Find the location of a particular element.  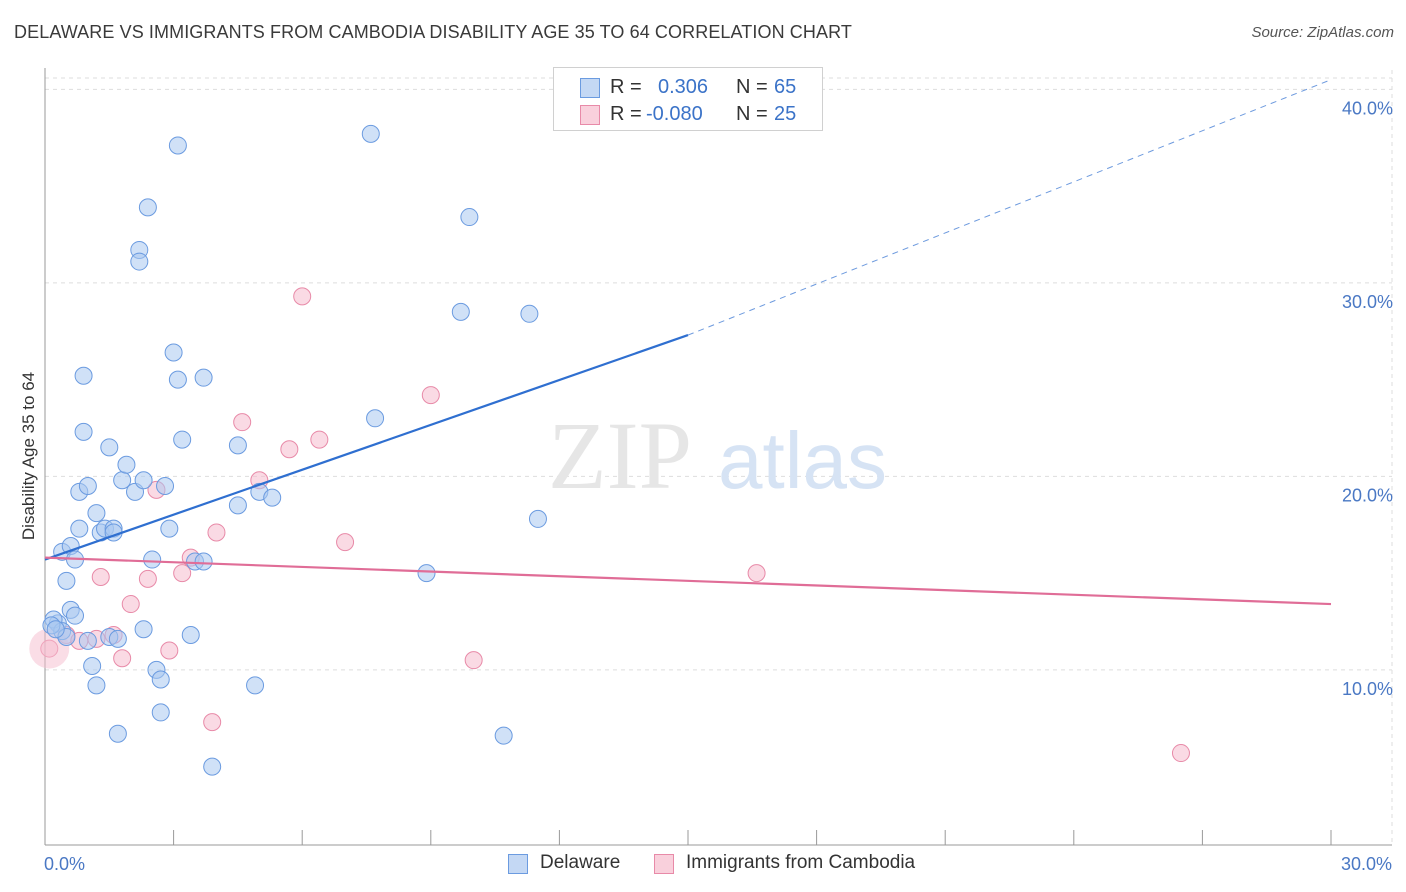

watermark-zip: ZIP is located at coordinates (620, 455).